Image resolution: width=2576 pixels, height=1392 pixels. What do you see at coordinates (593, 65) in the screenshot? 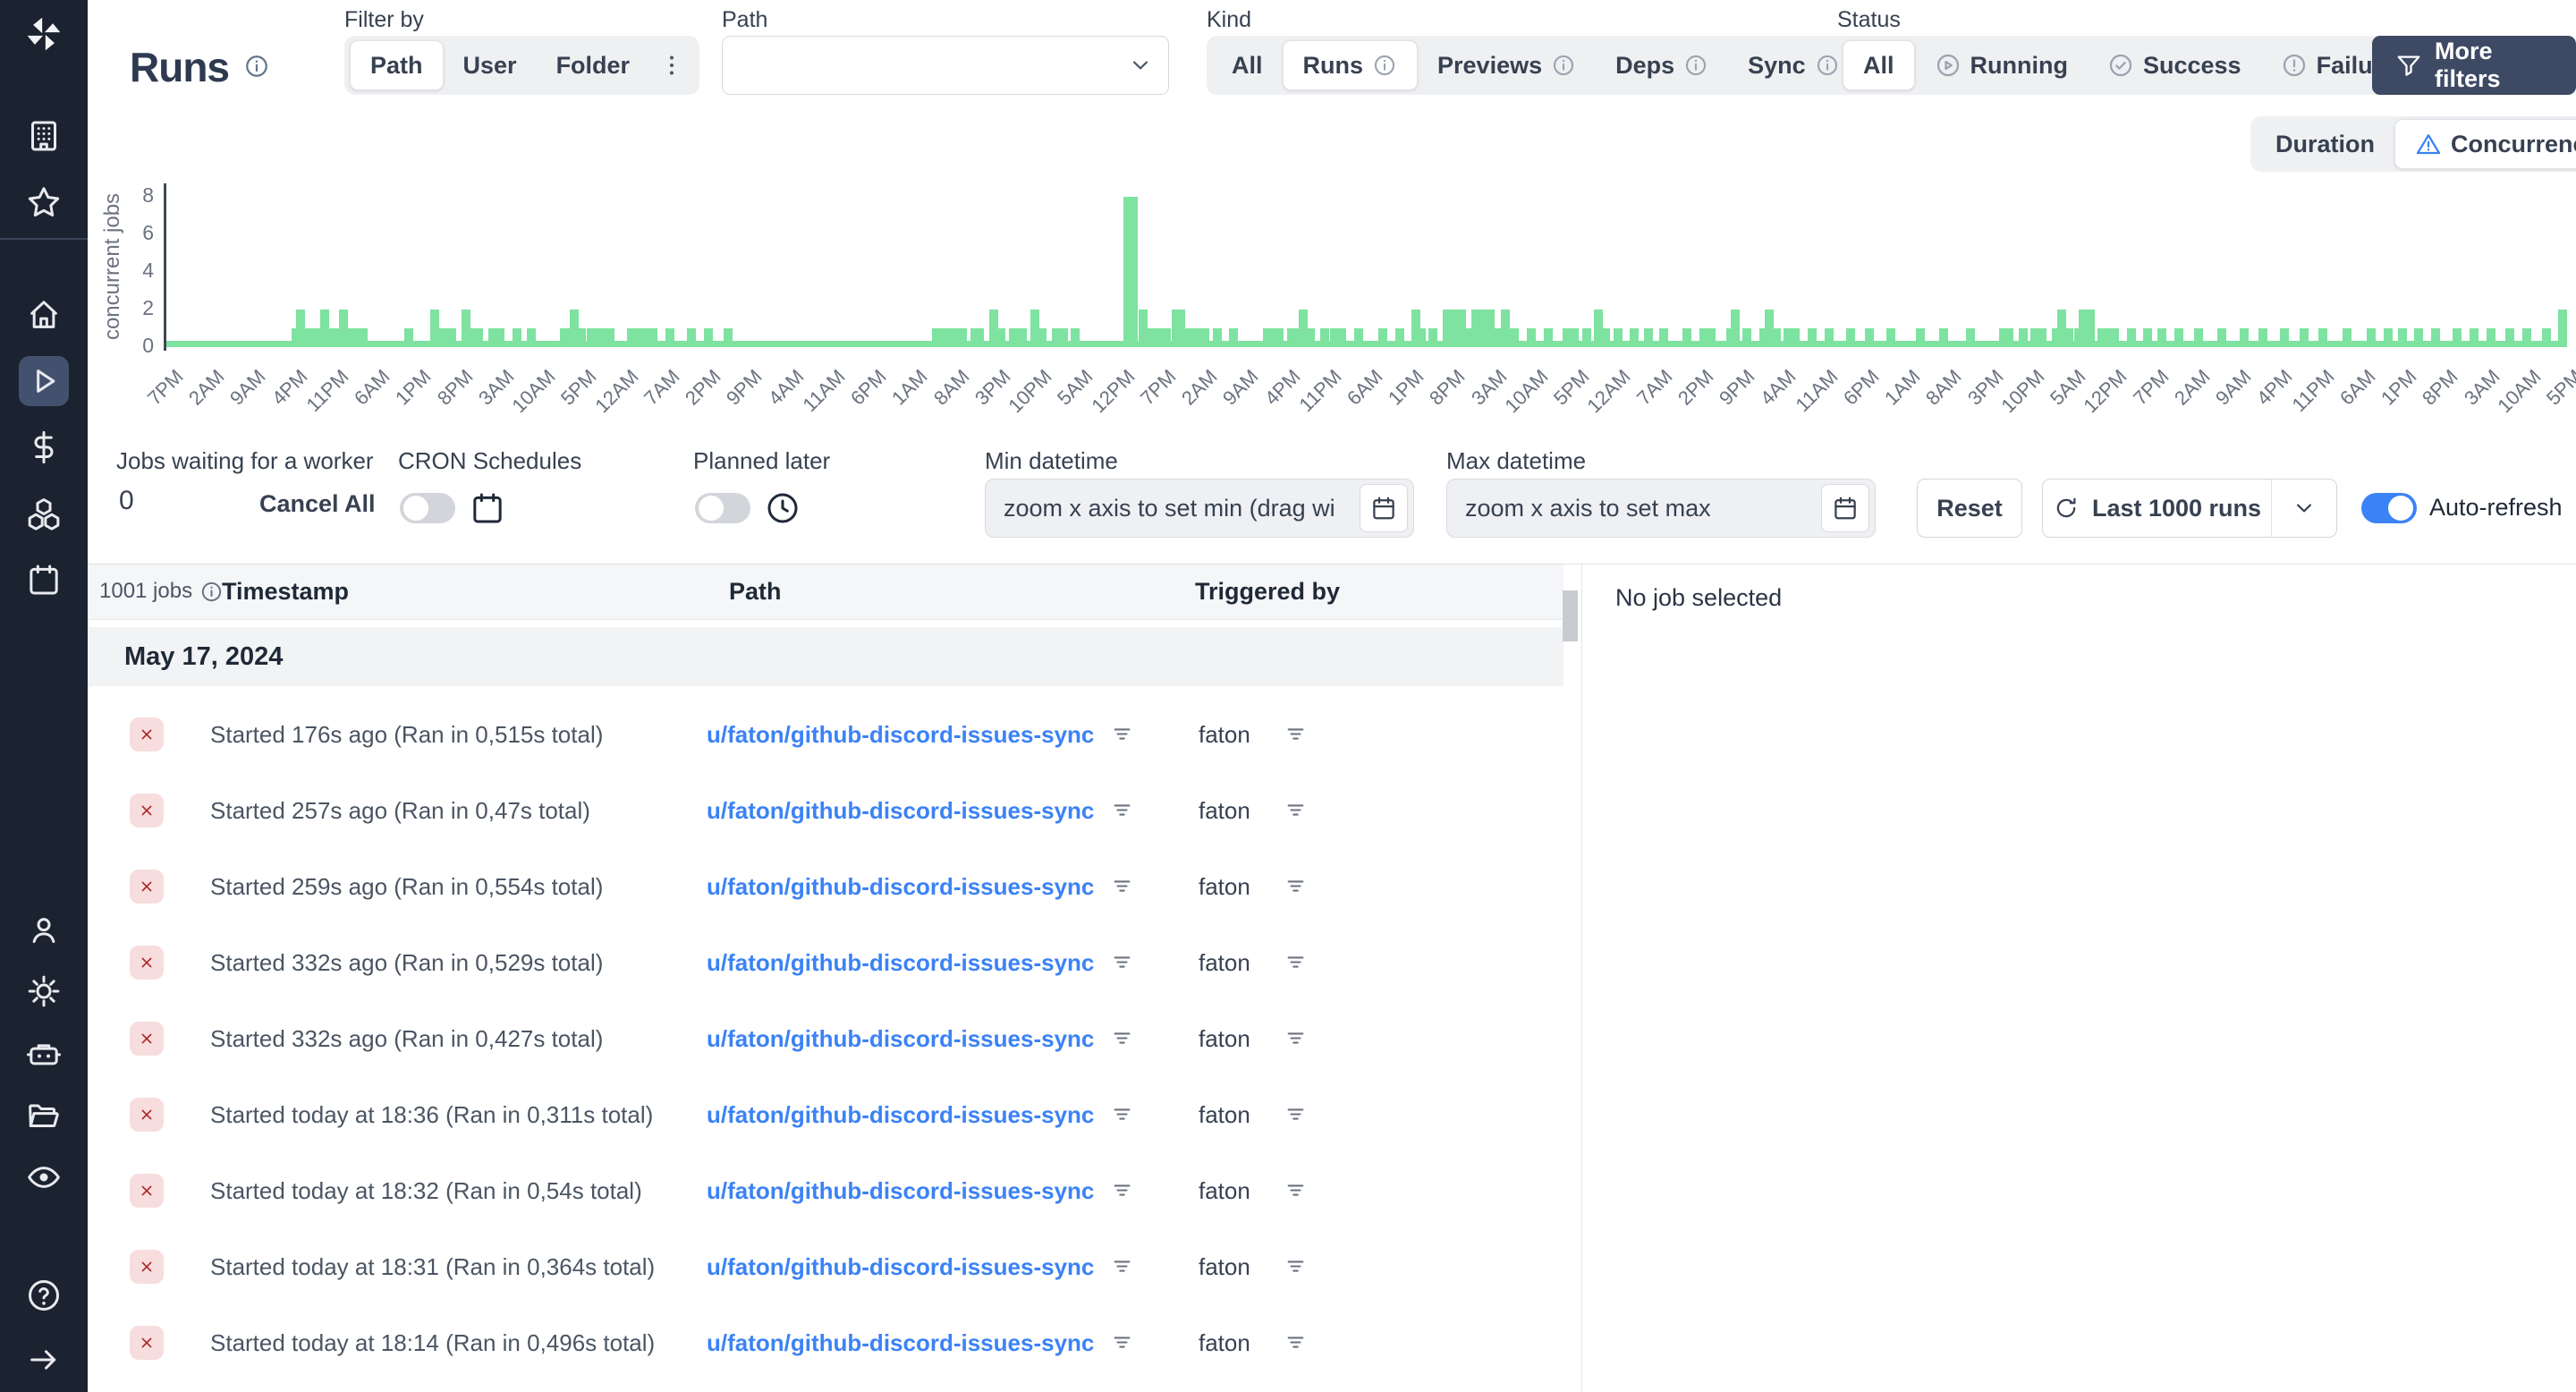
I see `filter-by-option-folder: Folder` at bounding box center [593, 65].